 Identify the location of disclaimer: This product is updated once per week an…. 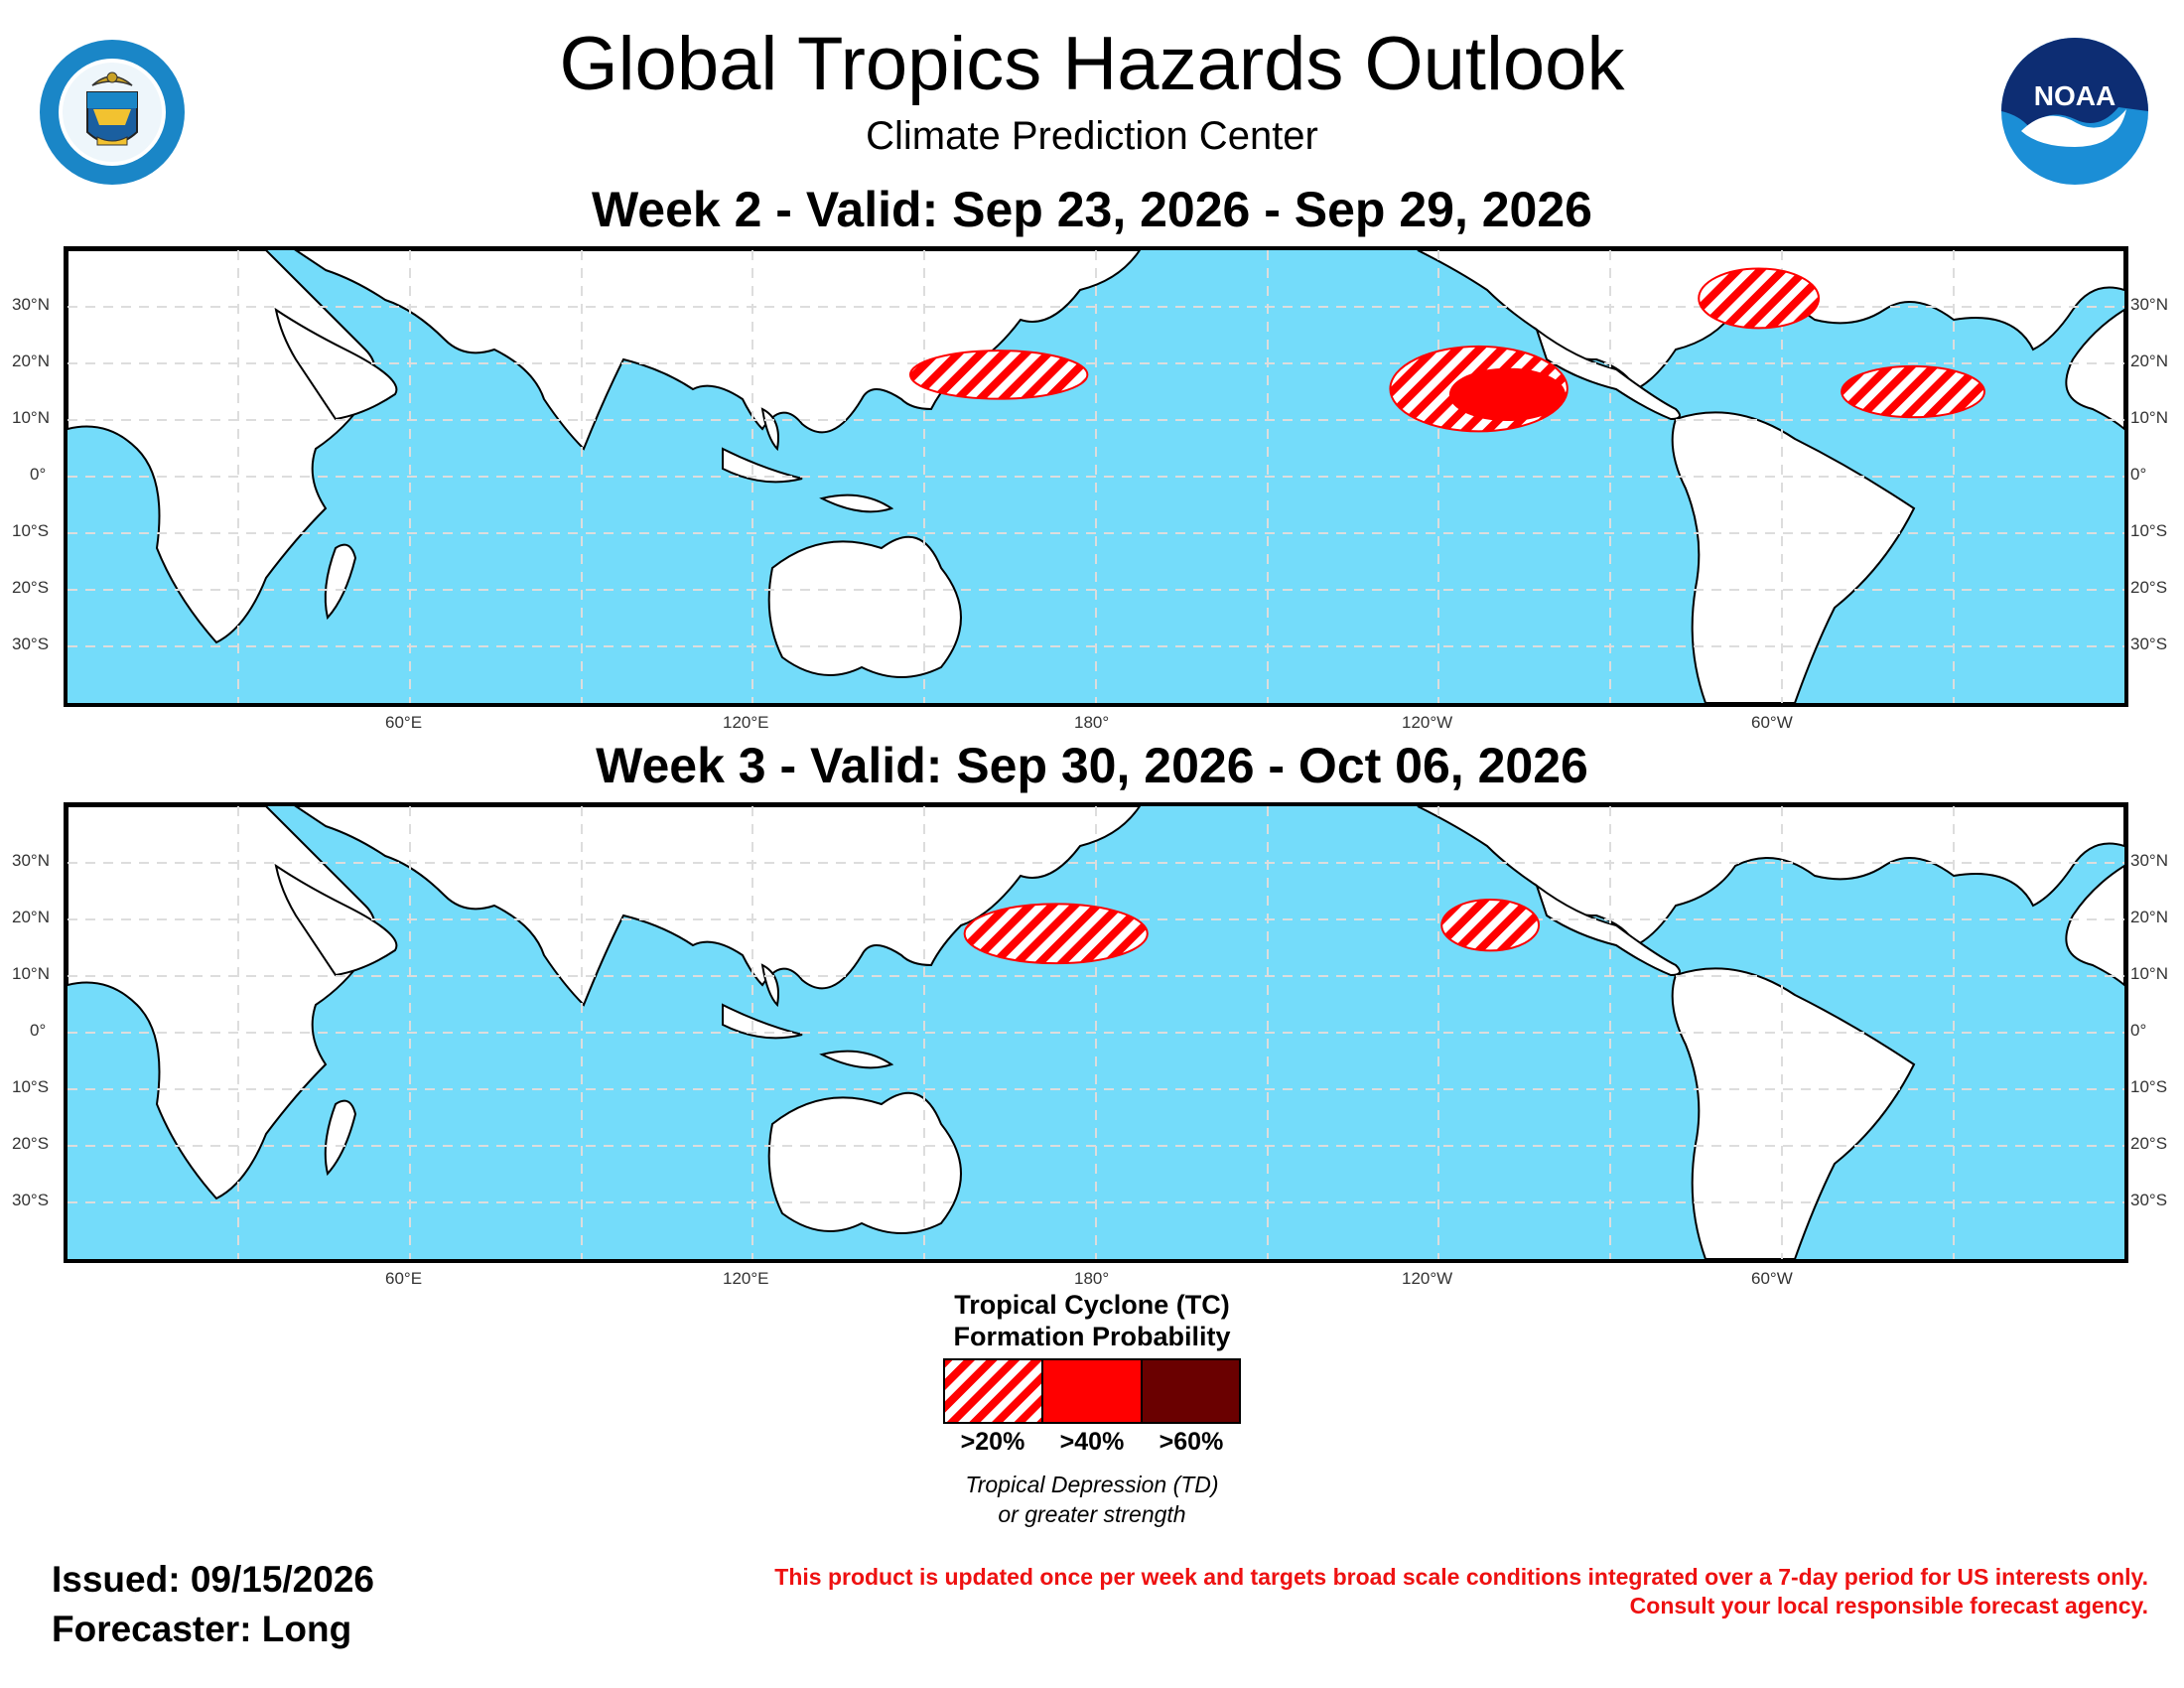
(1403, 1591).